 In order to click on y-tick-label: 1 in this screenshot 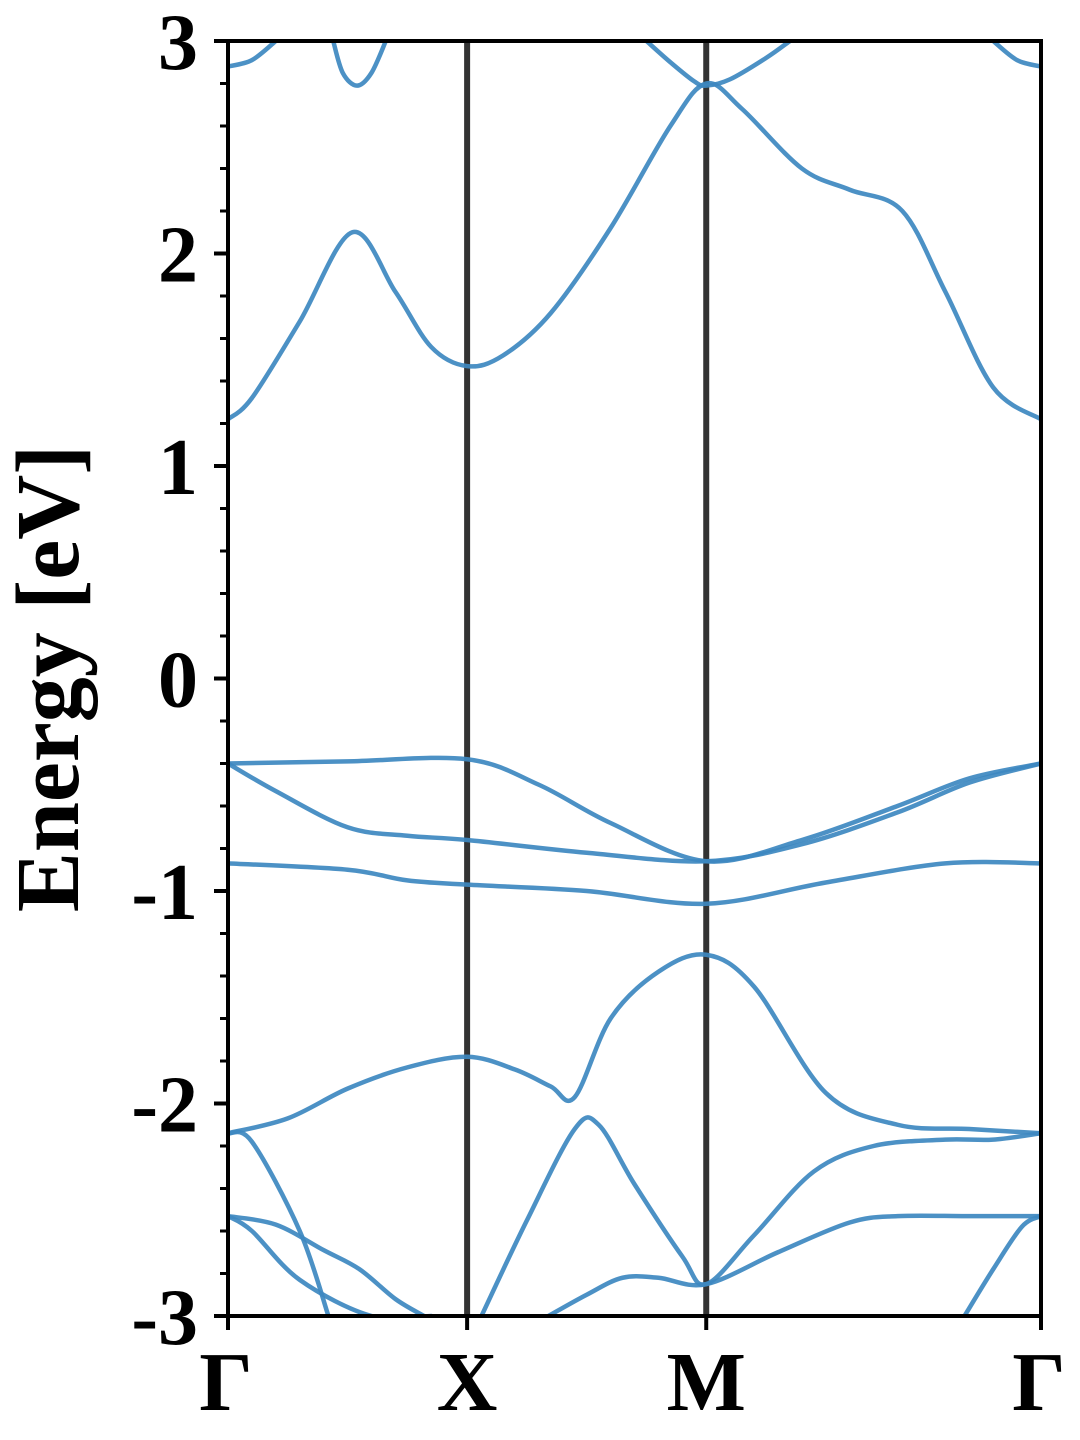, I will do `click(178, 468)`.